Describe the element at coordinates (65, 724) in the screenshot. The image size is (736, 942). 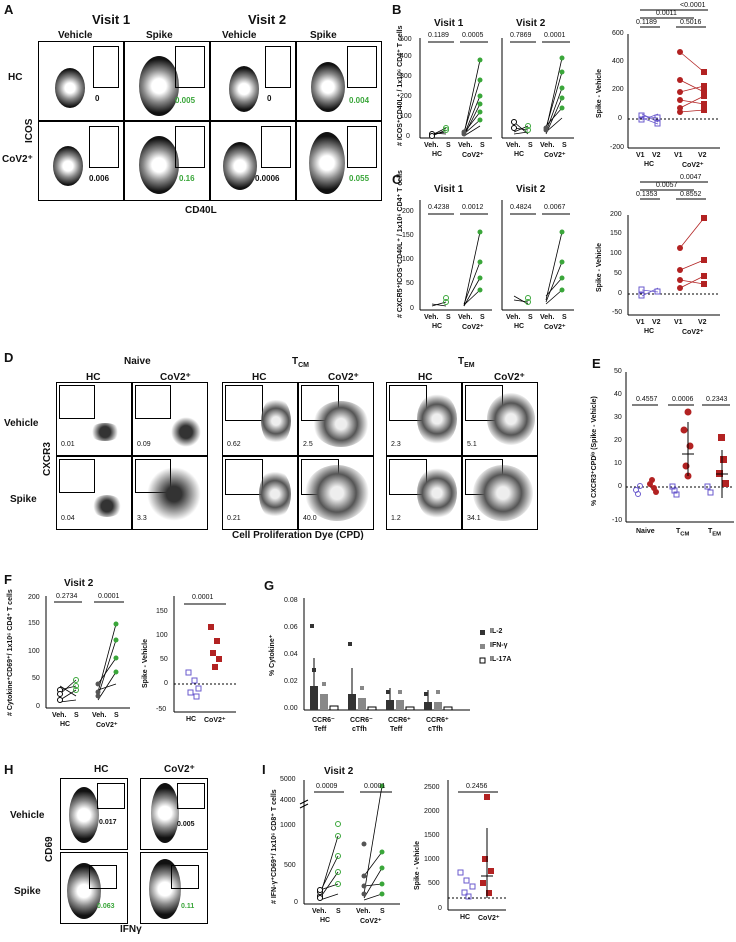
I see `f-xgroup: HC` at that location.